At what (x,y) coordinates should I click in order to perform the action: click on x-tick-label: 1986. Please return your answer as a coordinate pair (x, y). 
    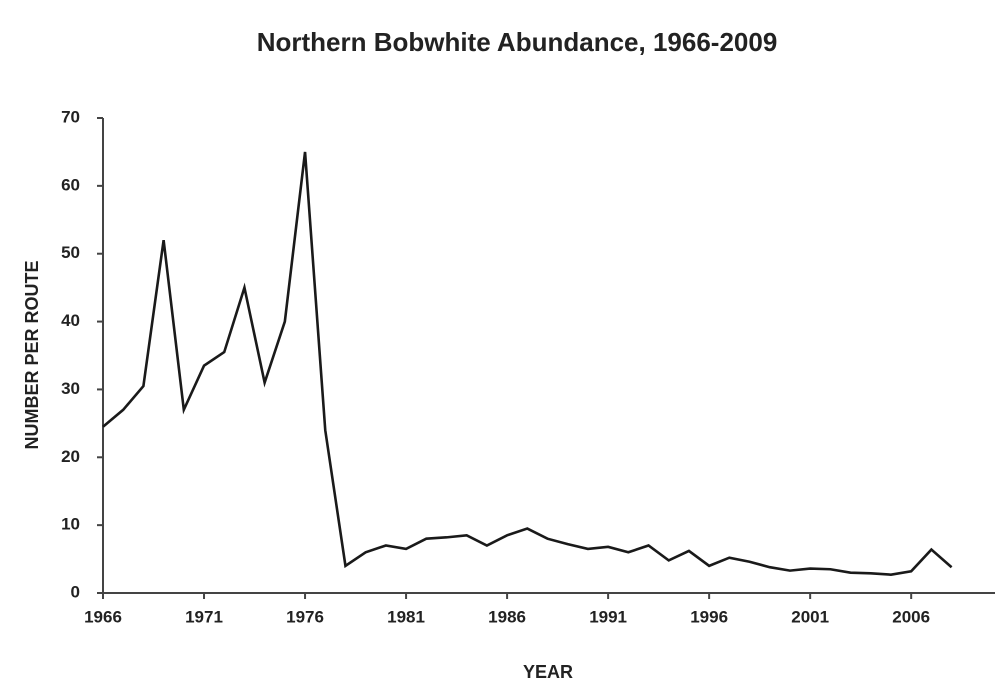
    Looking at the image, I should click on (507, 616).